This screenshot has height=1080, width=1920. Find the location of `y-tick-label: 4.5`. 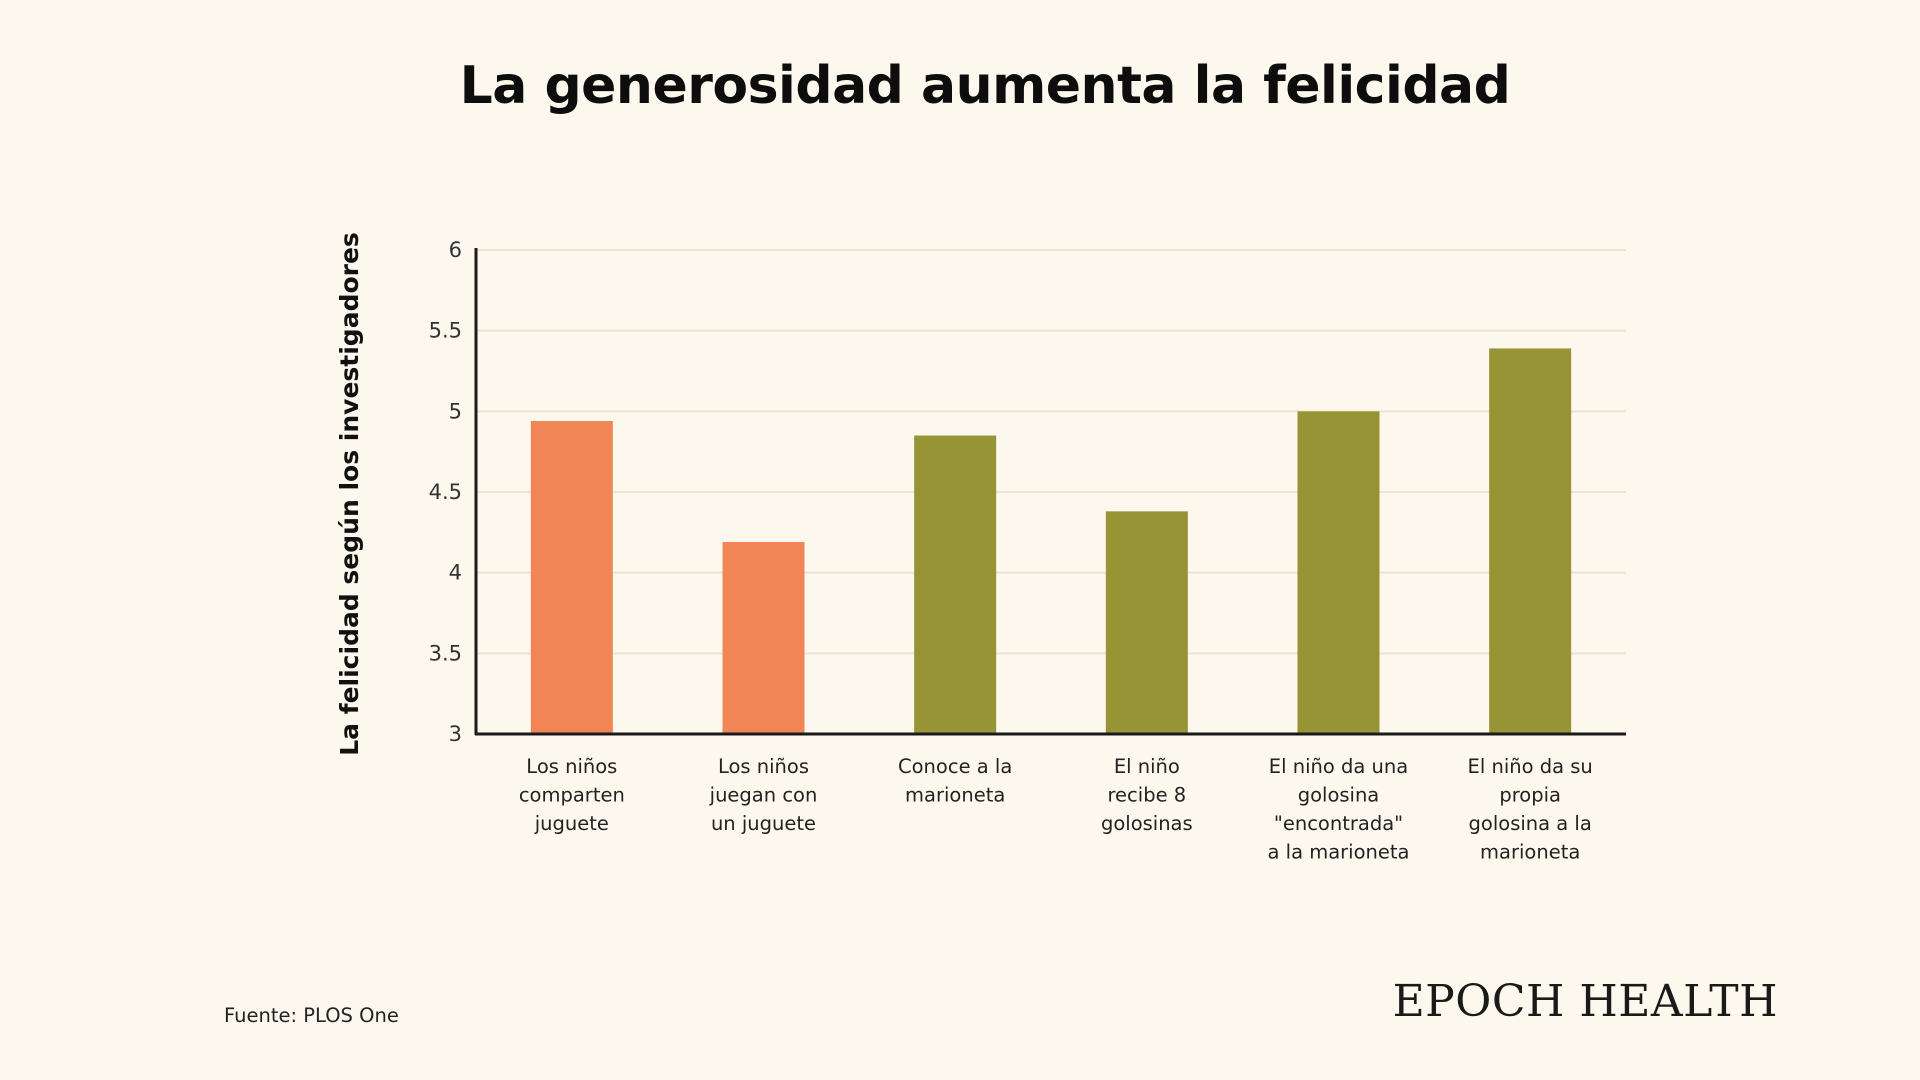

y-tick-label: 4.5 is located at coordinates (445, 492).